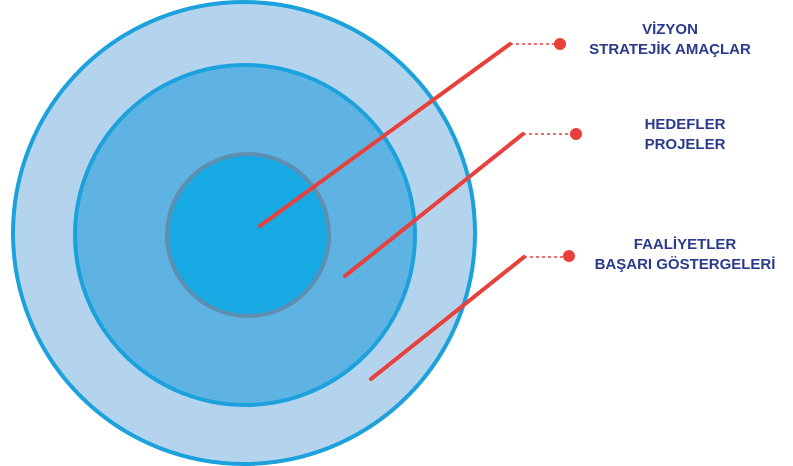 The width and height of the screenshot is (793, 466). I want to click on label-2-line-1: HEDEFLER, so click(685, 124).